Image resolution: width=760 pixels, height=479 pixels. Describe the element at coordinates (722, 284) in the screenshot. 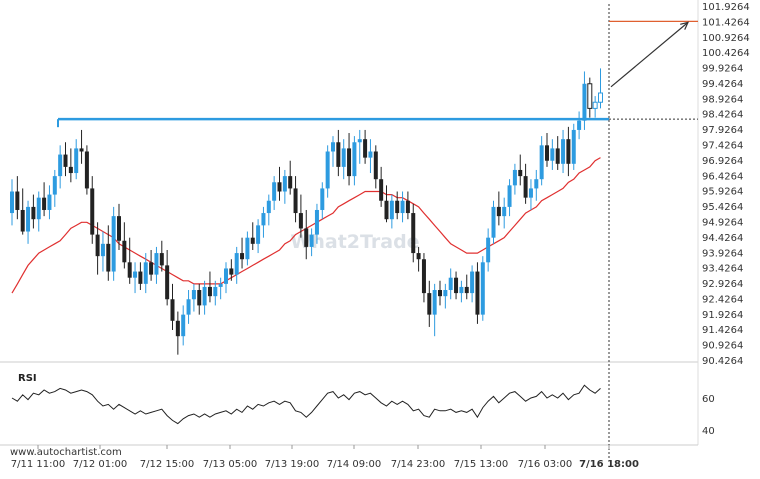

I see `y-tick-label: 92.9264` at that location.